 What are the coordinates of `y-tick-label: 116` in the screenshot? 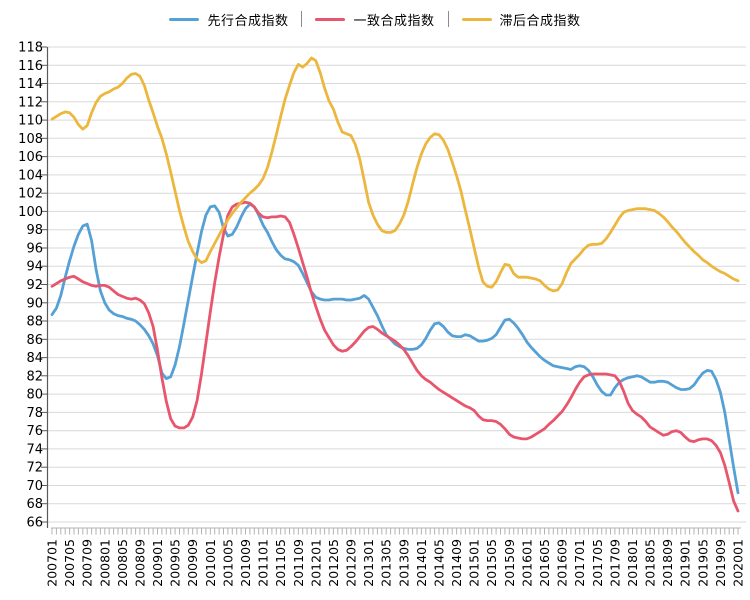 It's located at (30, 66).